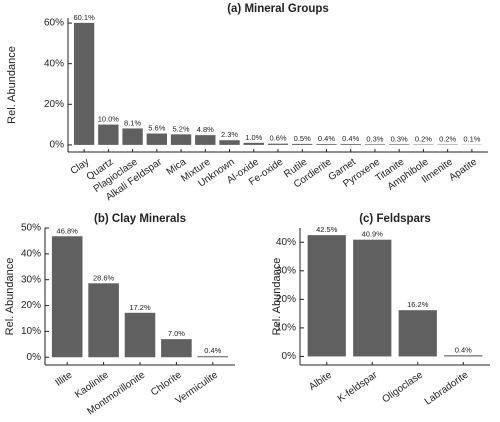  Describe the element at coordinates (447, 388) in the screenshot. I see `x-tick-label: Labradorite` at that location.